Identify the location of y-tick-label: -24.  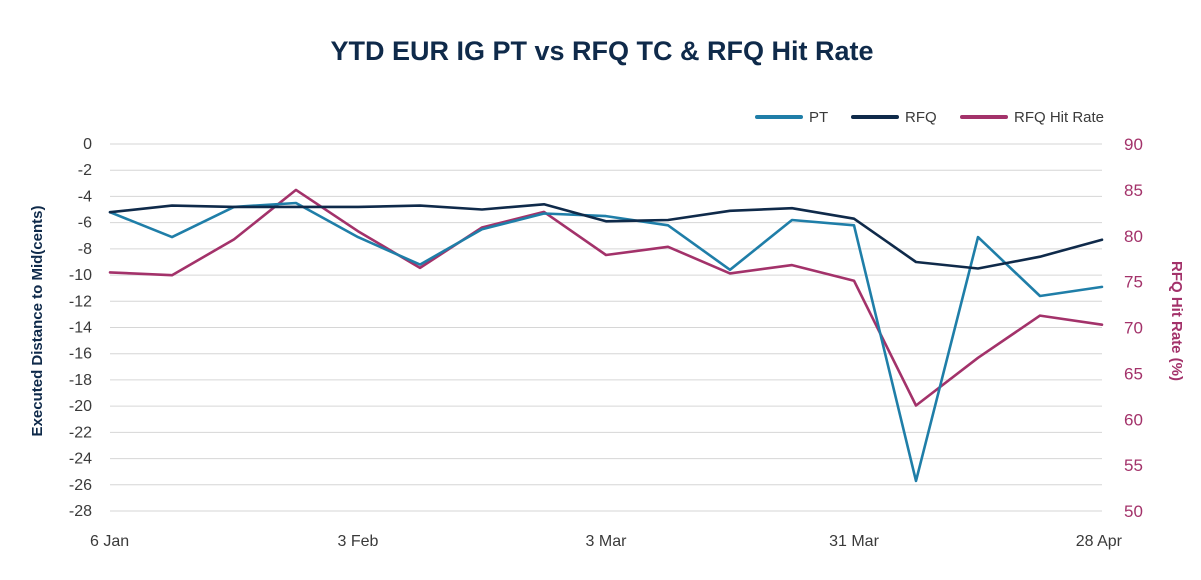
(80, 459).